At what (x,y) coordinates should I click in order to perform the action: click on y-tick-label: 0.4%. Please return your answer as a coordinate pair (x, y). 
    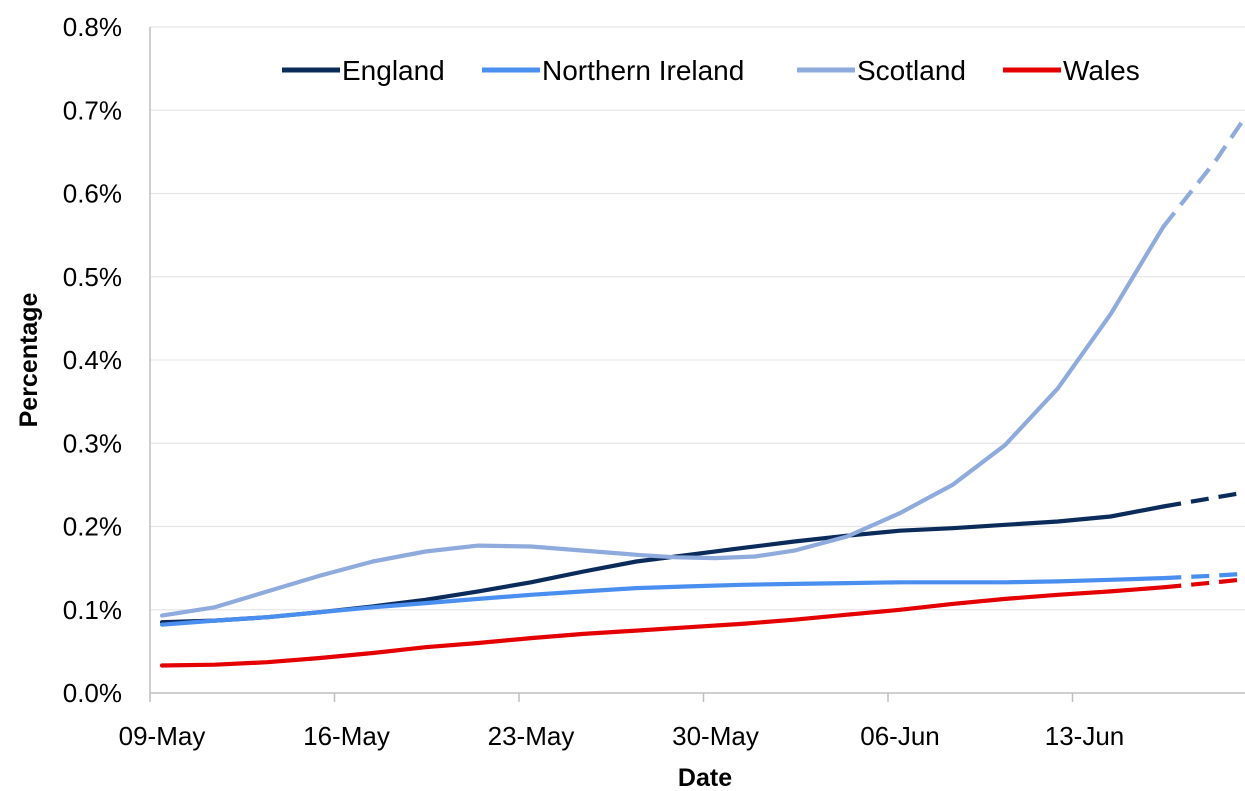
    Looking at the image, I should click on (92, 360).